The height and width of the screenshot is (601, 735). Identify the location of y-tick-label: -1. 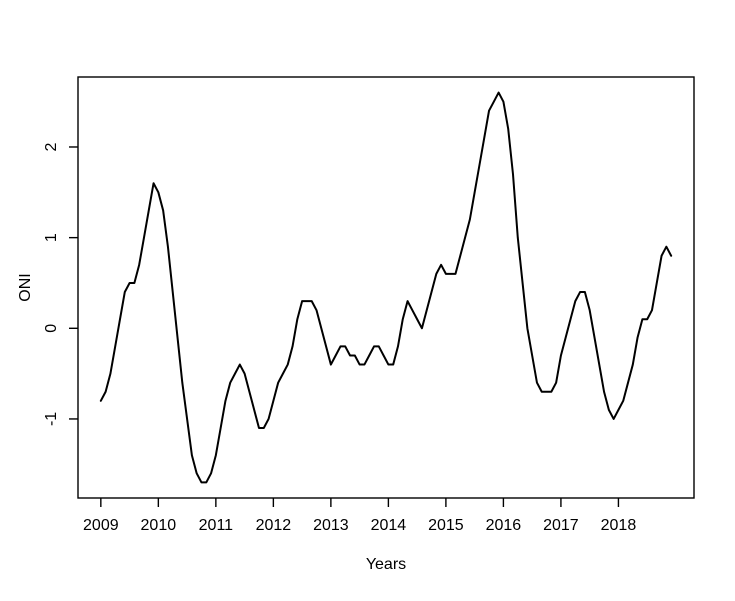
(51, 419).